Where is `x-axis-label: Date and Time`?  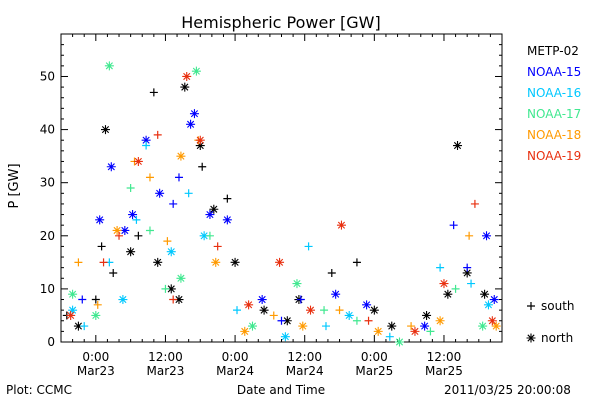
x-axis-label: Date and Time is located at coordinates (281, 390).